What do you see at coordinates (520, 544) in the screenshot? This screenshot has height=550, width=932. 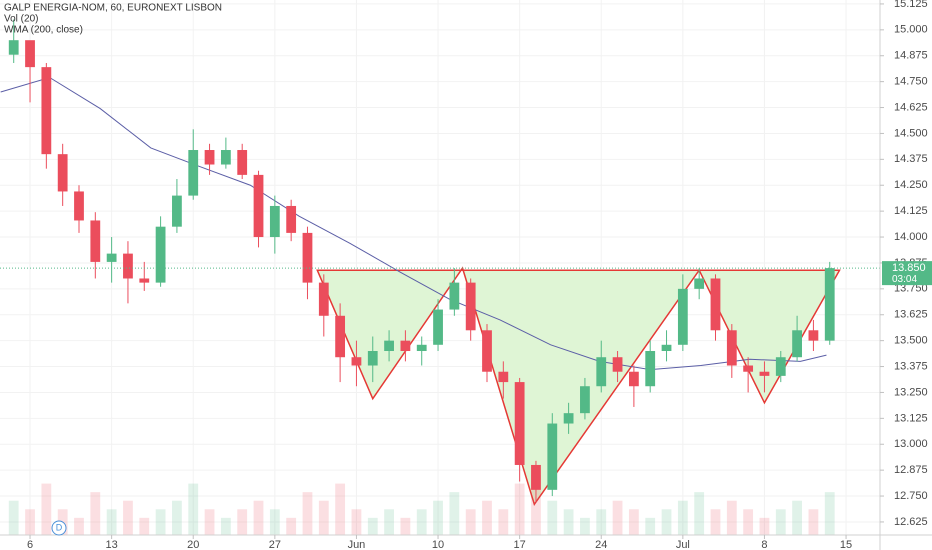 I see `x-tick-label: 17` at bounding box center [520, 544].